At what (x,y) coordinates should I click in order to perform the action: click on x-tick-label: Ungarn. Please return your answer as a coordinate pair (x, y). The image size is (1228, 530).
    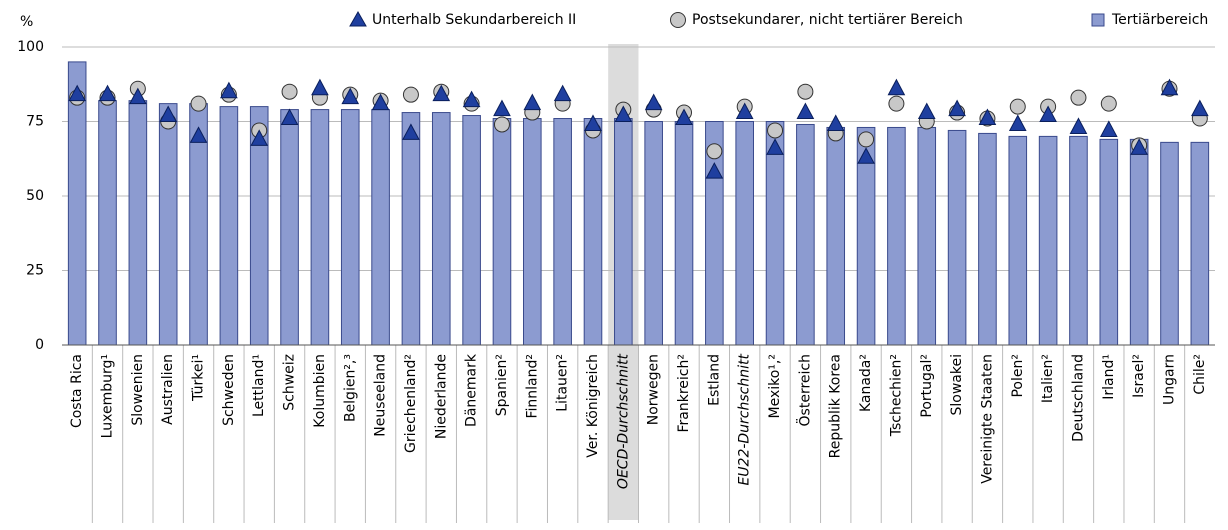
    Looking at the image, I should click on (1169, 379).